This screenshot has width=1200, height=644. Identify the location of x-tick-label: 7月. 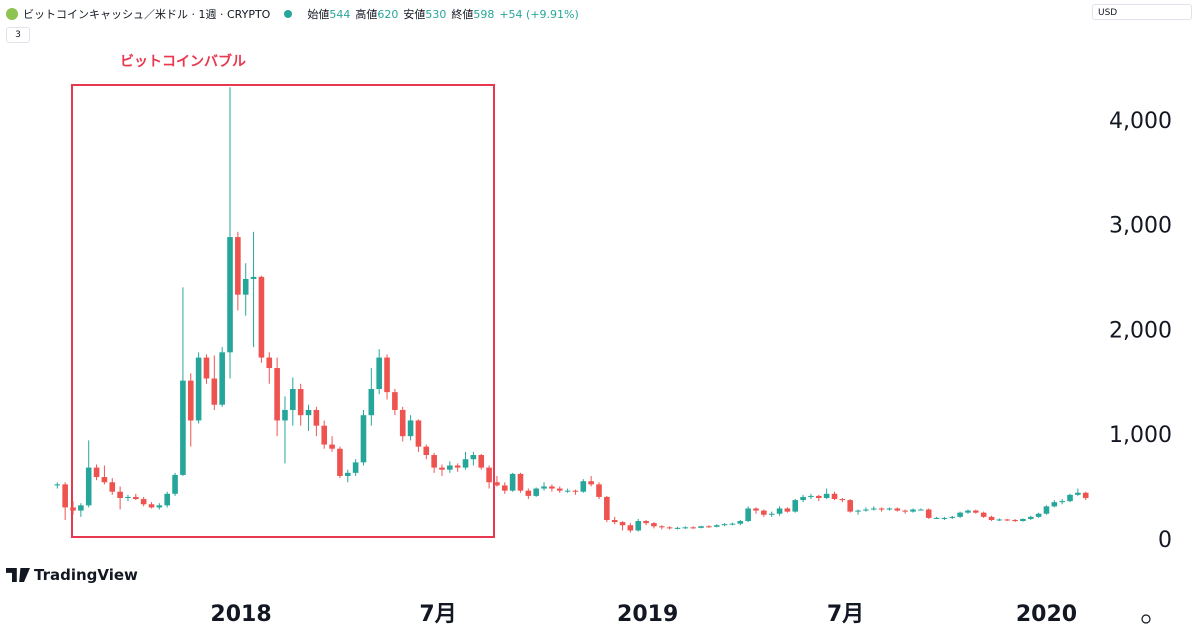
(437, 614).